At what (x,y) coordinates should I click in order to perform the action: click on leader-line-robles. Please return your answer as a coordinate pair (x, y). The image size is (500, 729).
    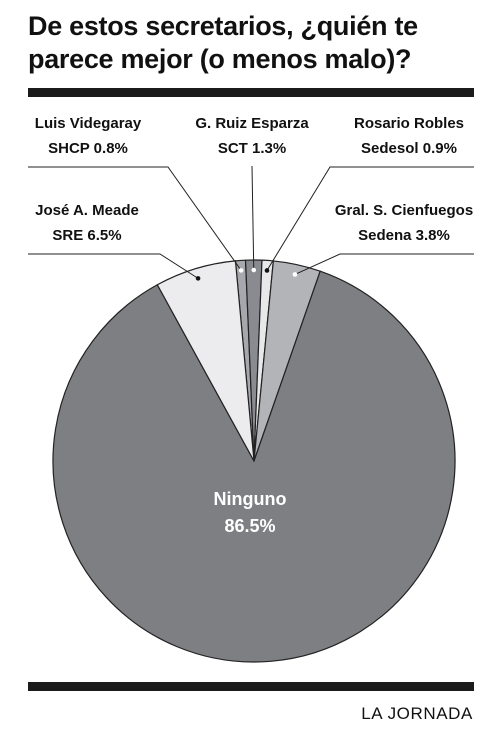
    Looking at the image, I should click on (370, 218).